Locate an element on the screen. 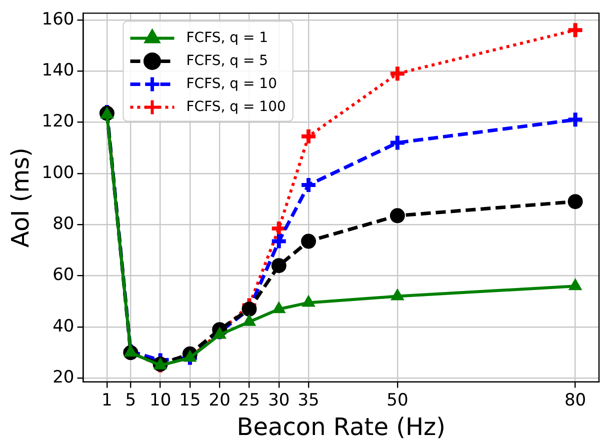 This screenshot has height=447, width=610. y-tick-label: 140 is located at coordinates (58, 70).